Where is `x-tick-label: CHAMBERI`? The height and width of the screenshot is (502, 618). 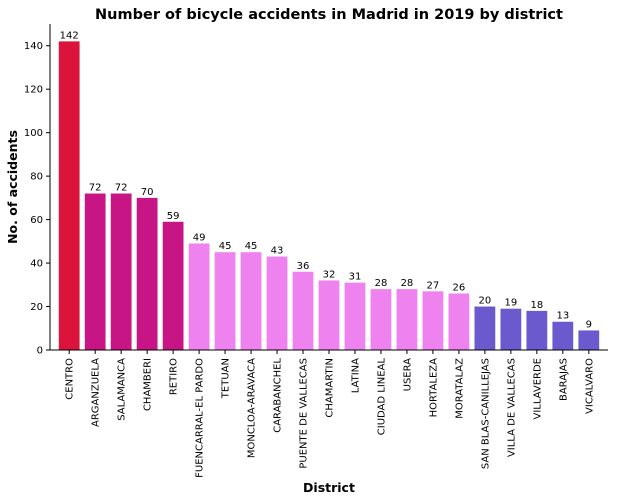 x-tick-label: CHAMBERI is located at coordinates (148, 384).